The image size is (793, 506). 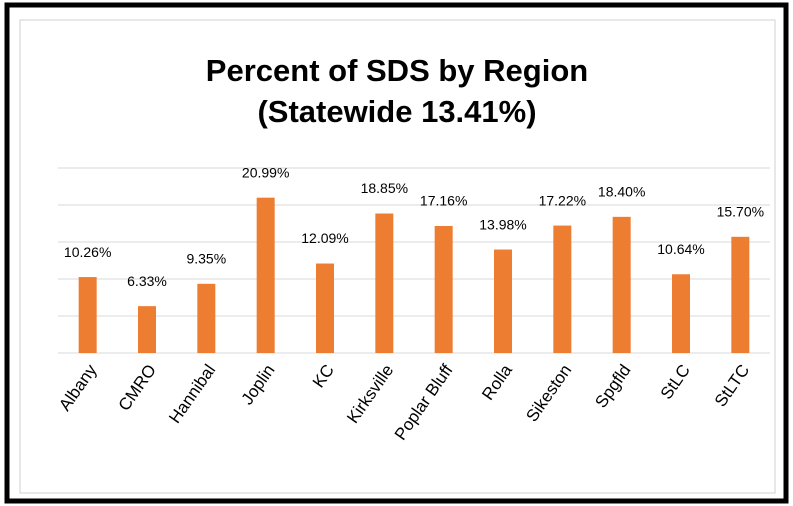 I want to click on data-label: 12.09%, so click(x=324, y=238).